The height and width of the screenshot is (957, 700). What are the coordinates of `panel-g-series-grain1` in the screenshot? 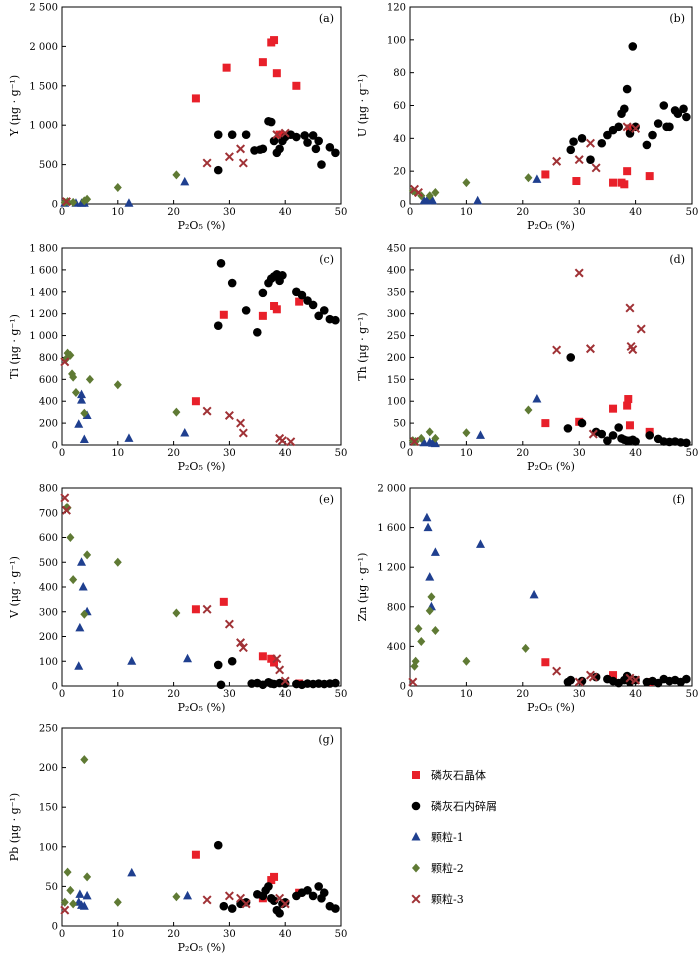 It's located at (133, 888).